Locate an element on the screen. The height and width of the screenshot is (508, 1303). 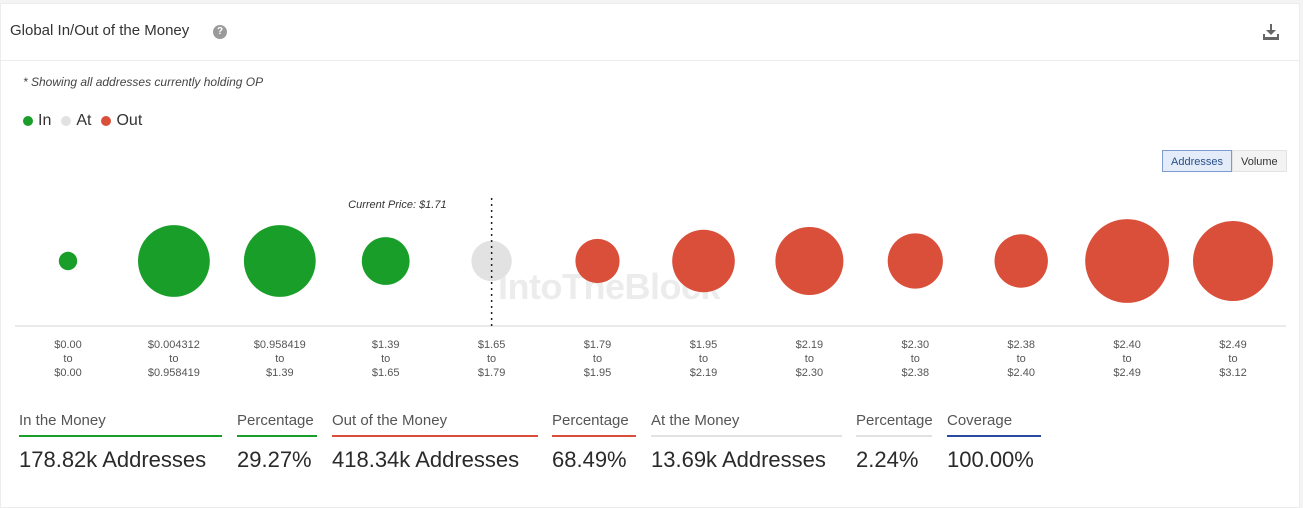
legend-label-at: At is located at coordinates (84, 120).